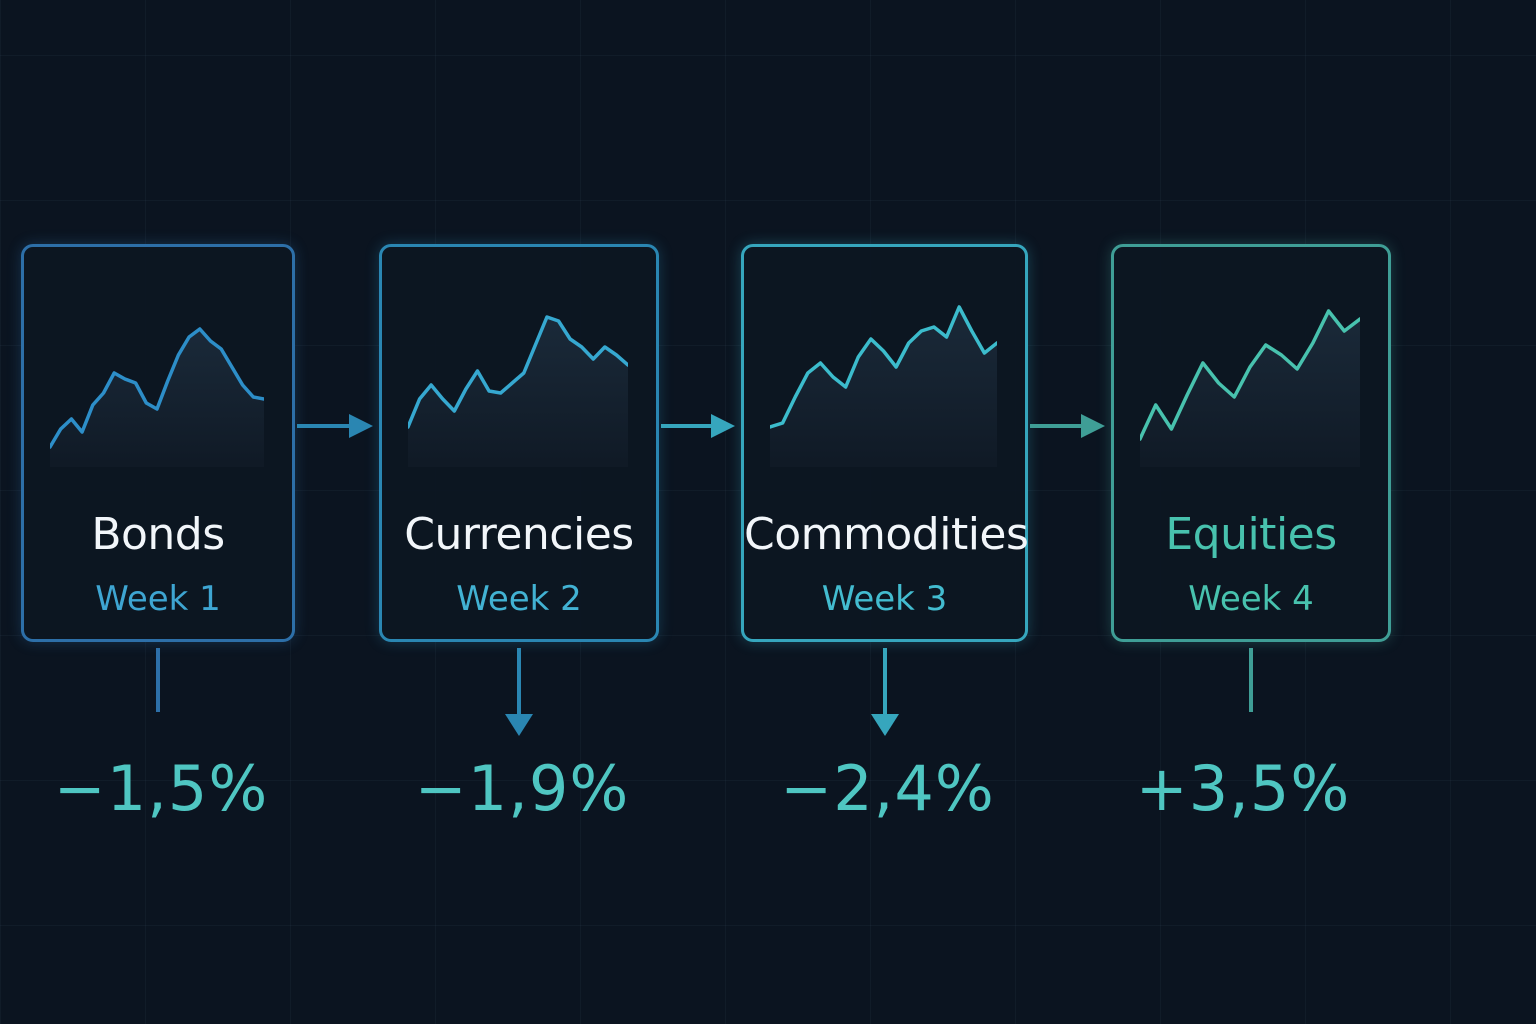 The height and width of the screenshot is (1024, 1536). I want to click on card-week-label: Week 3, so click(884, 599).